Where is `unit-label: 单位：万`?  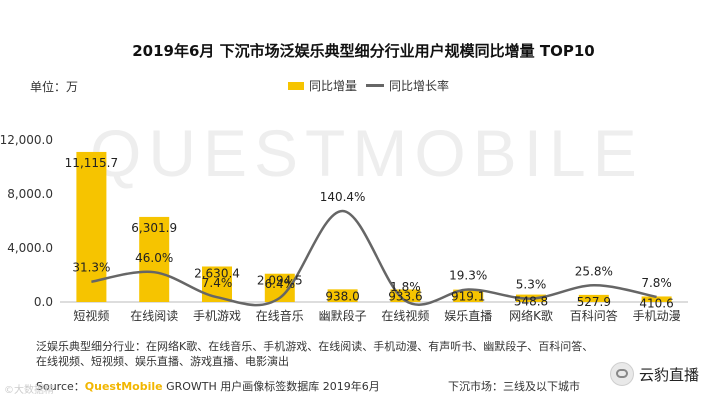
unit-label: 单位：万 is located at coordinates (54, 87).